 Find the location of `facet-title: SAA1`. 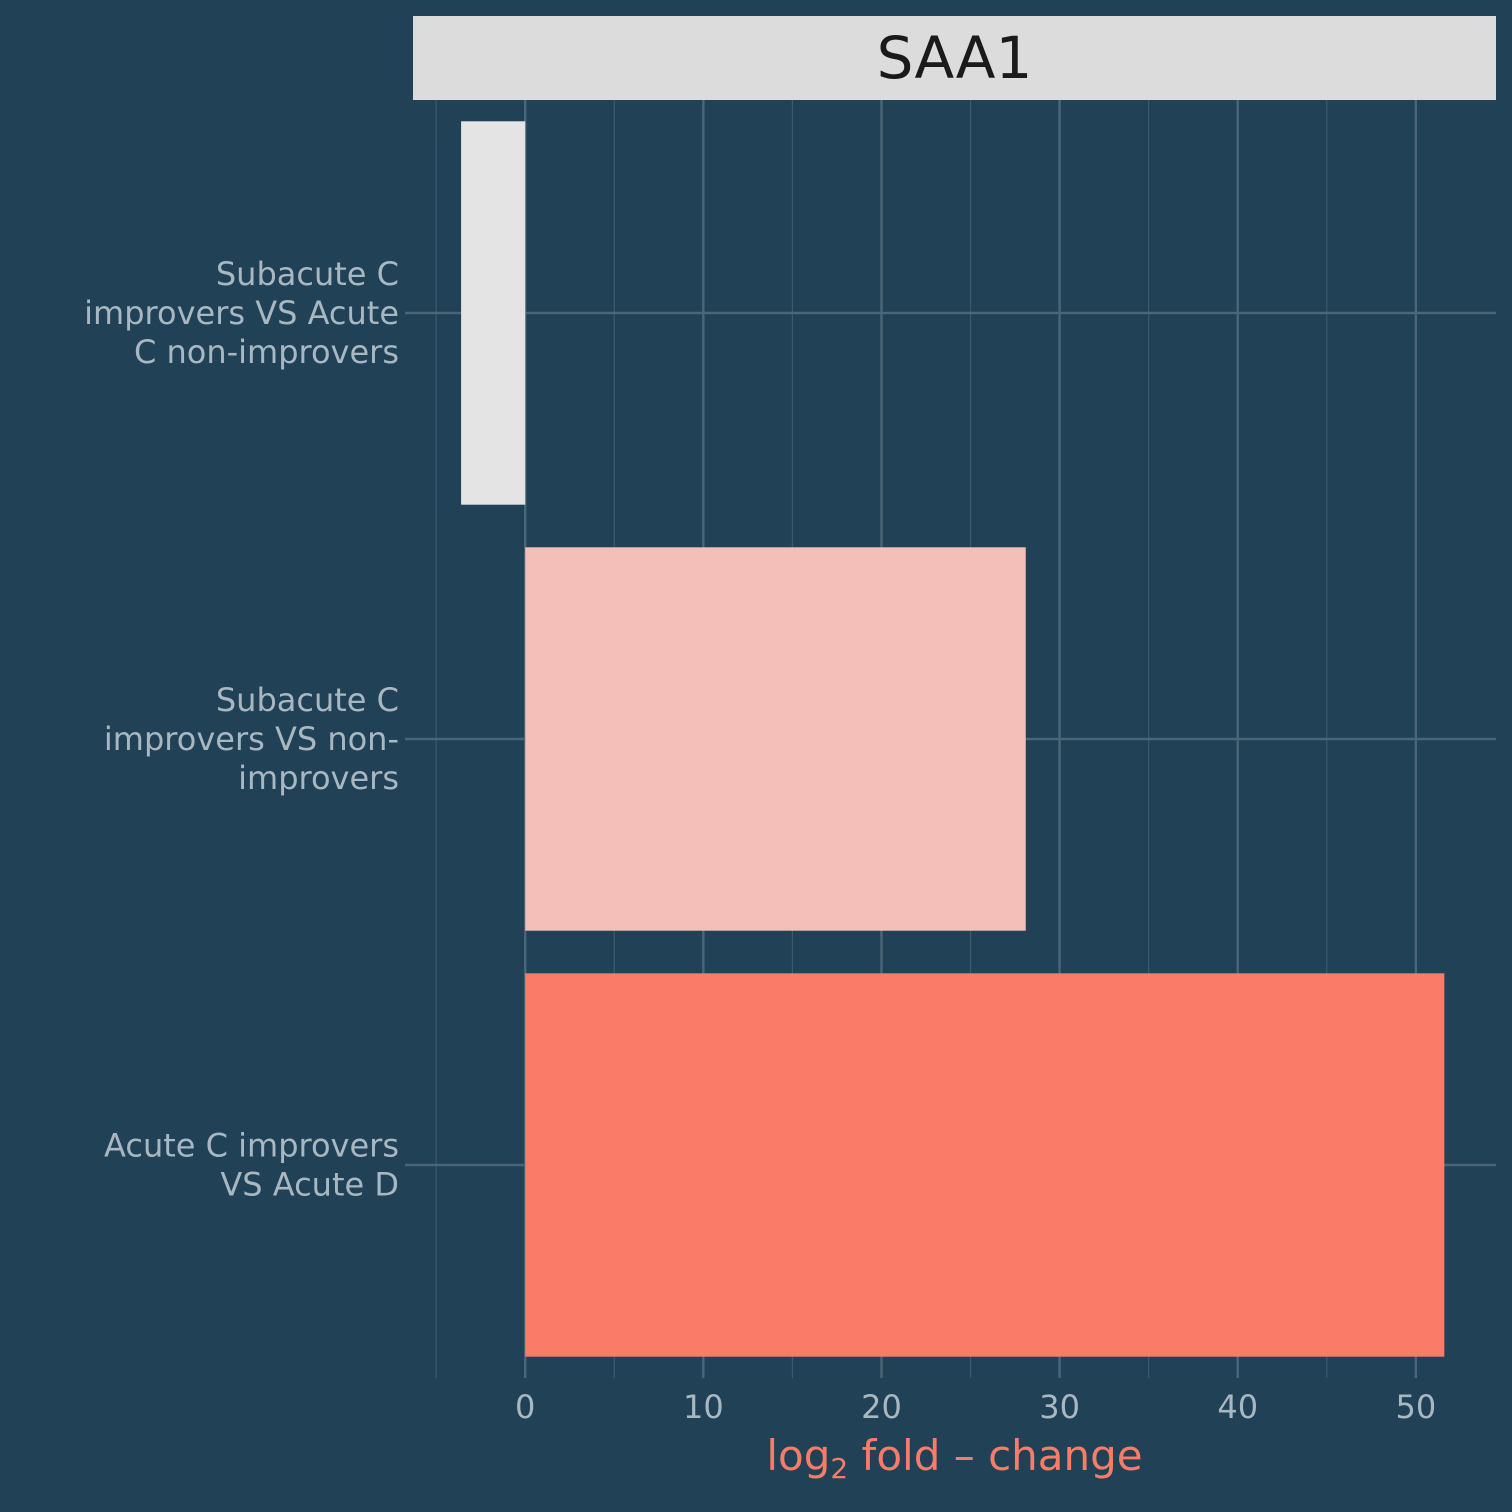

facet-title: SAA1 is located at coordinates (955, 58).